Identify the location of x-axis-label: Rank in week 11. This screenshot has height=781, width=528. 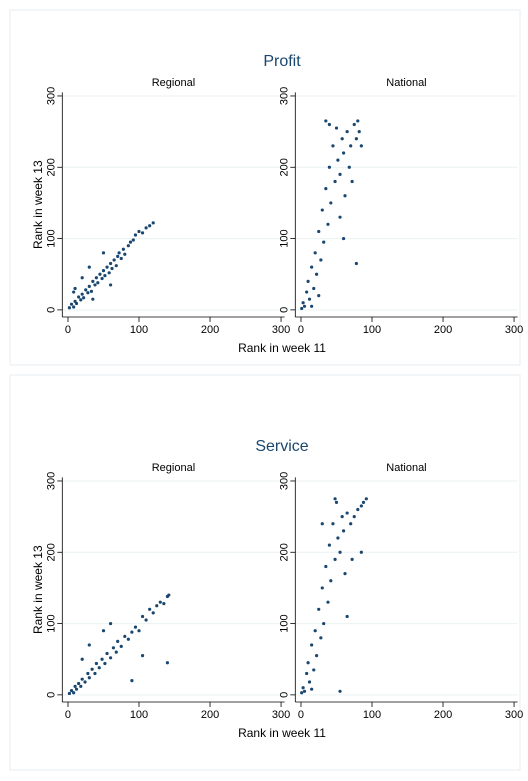
(282, 348).